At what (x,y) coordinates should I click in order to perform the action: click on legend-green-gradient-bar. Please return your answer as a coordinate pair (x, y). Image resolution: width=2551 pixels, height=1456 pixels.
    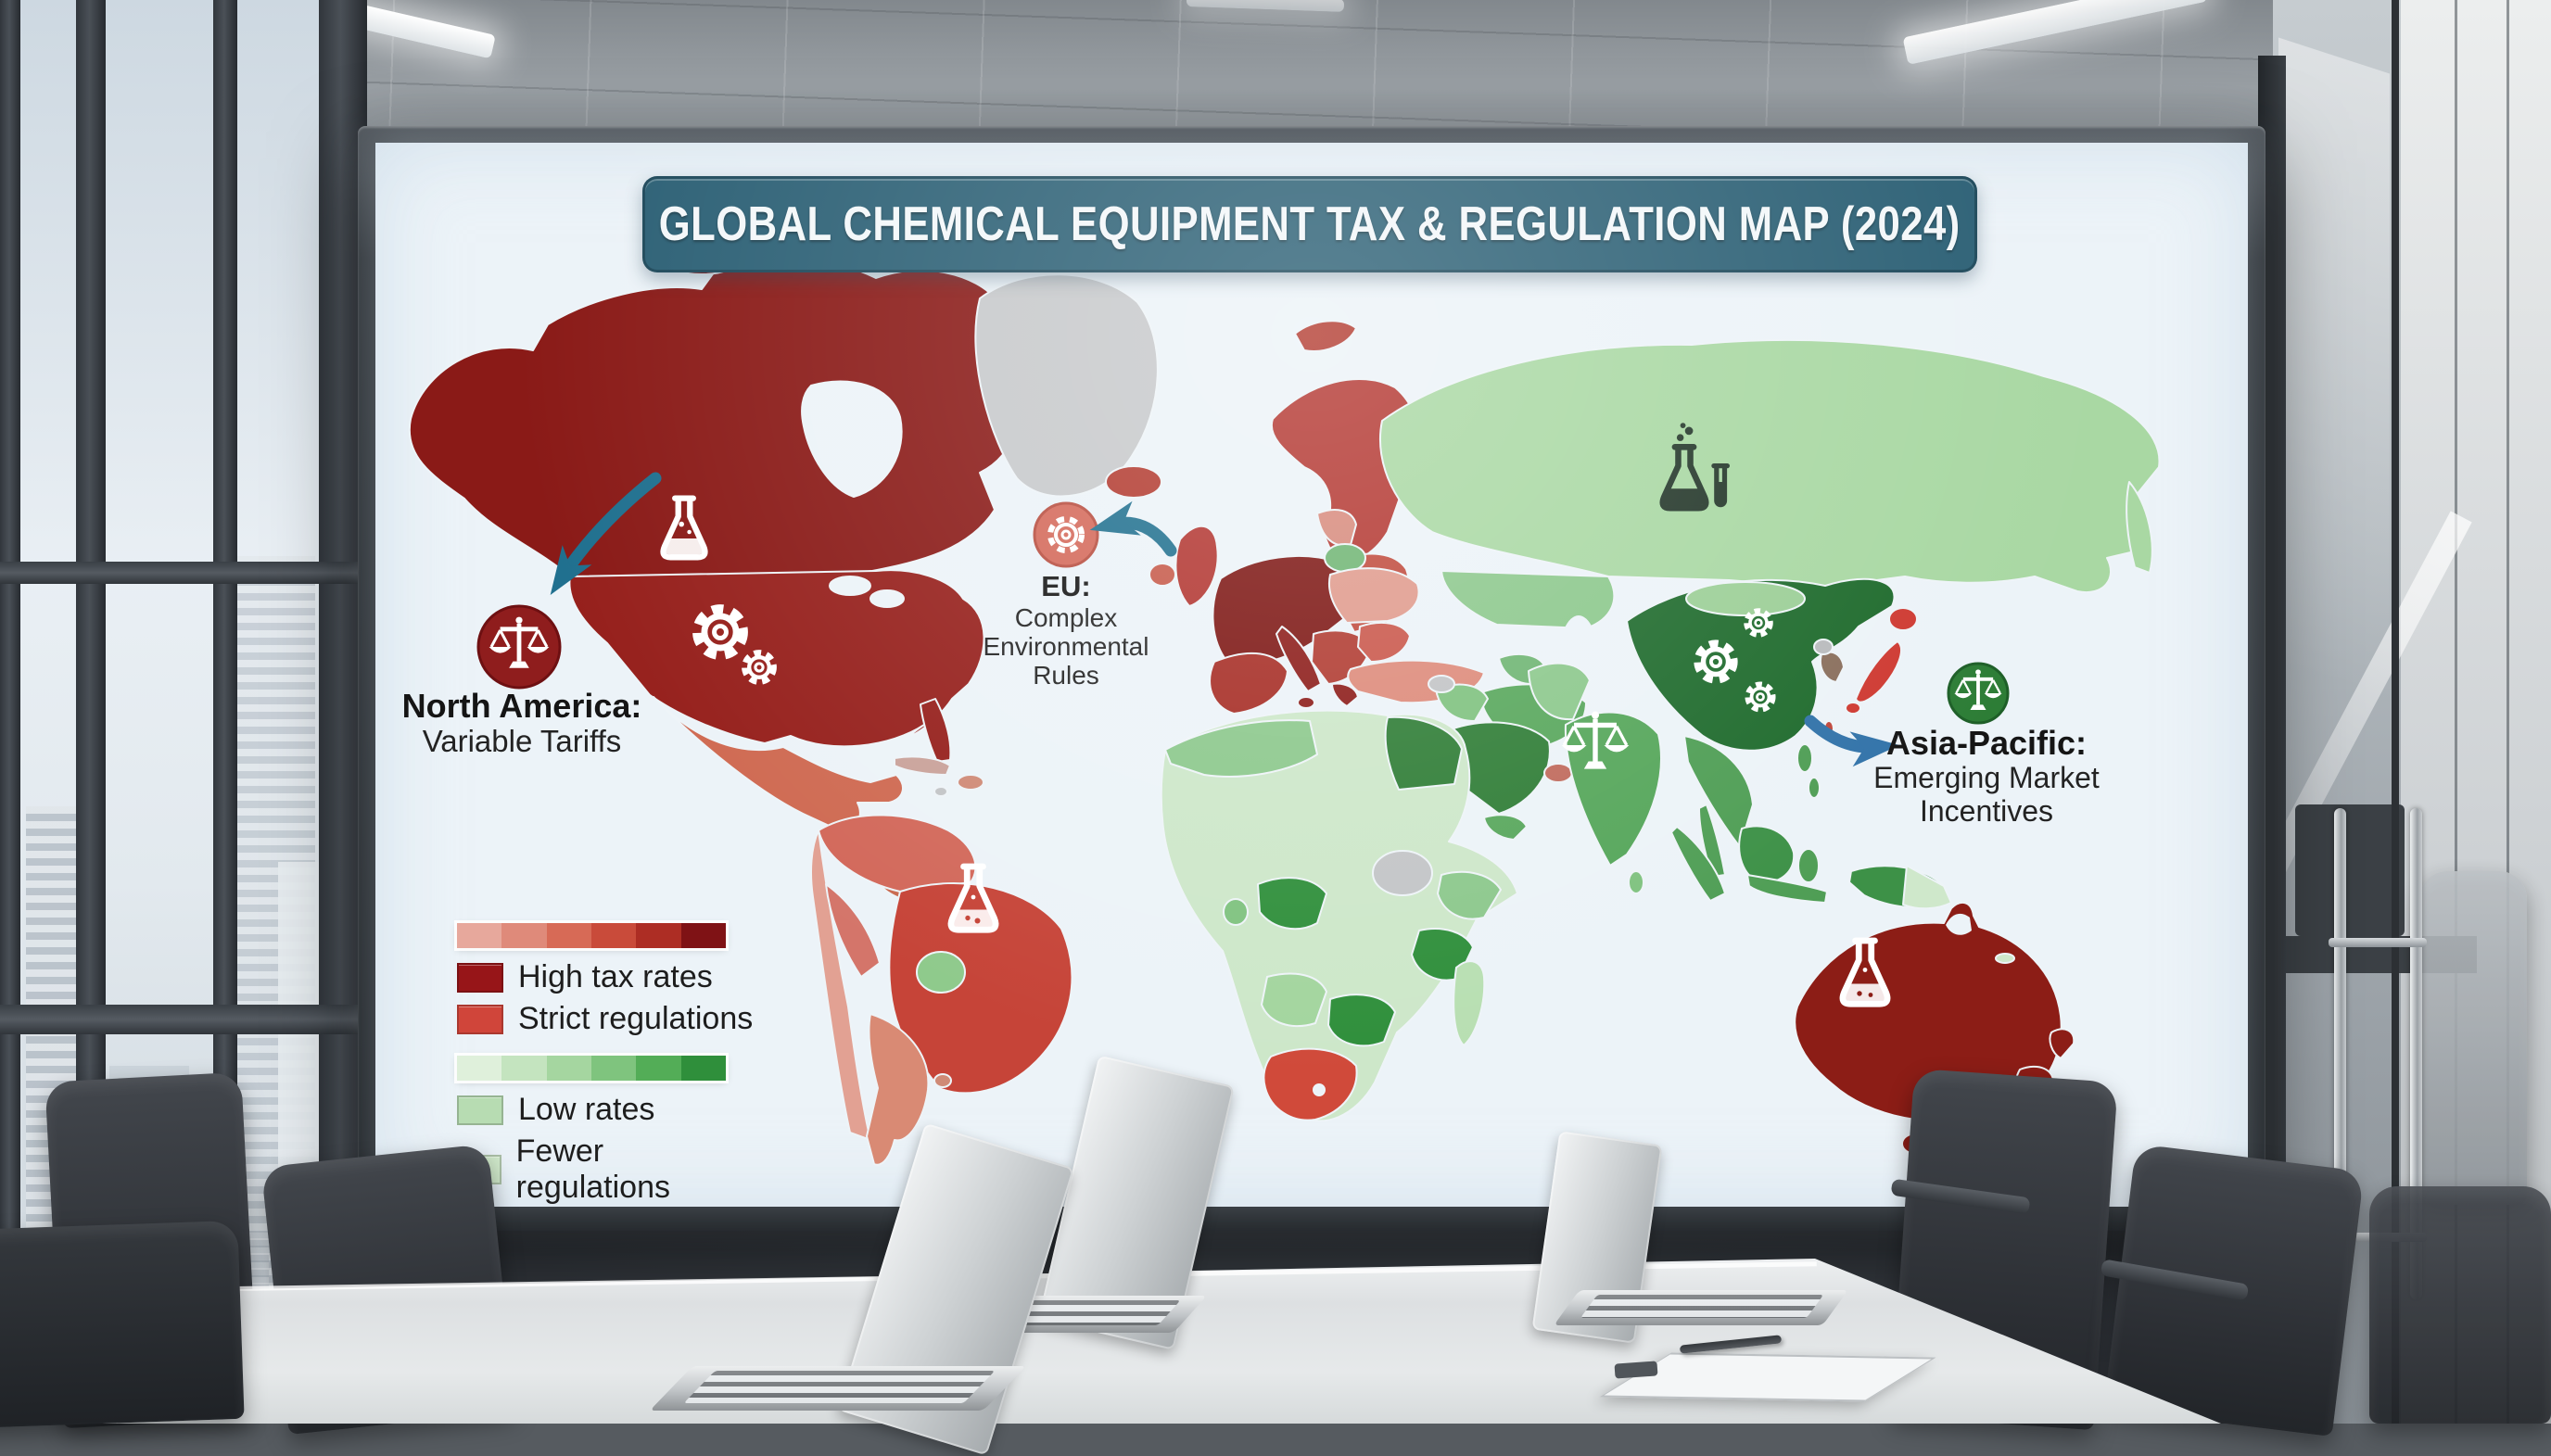
    Looking at the image, I should click on (591, 1068).